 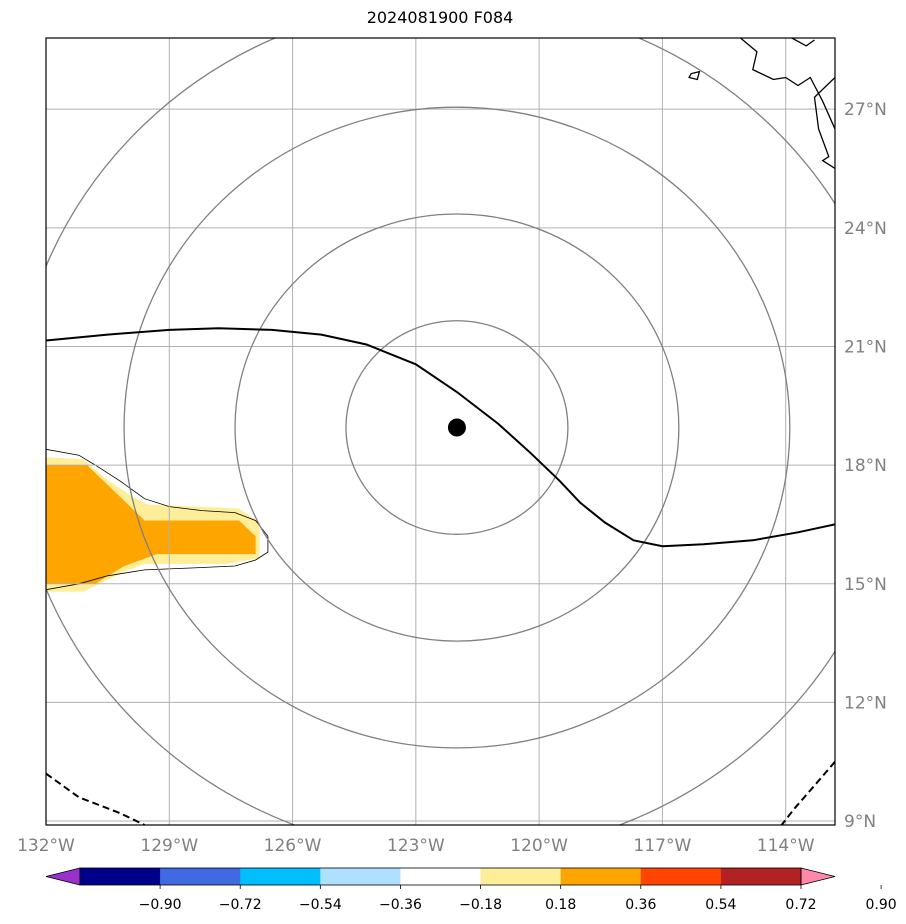 What do you see at coordinates (865, 585) in the screenshot?
I see `lat-tick-label: 15°N` at bounding box center [865, 585].